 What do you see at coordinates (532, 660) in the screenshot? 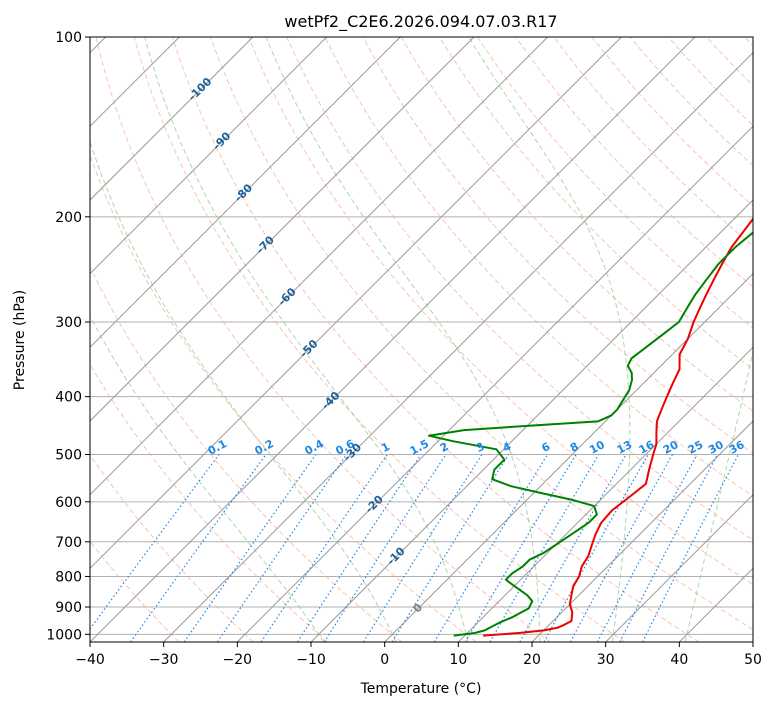
I see `x-tick-label: 20` at bounding box center [532, 660].